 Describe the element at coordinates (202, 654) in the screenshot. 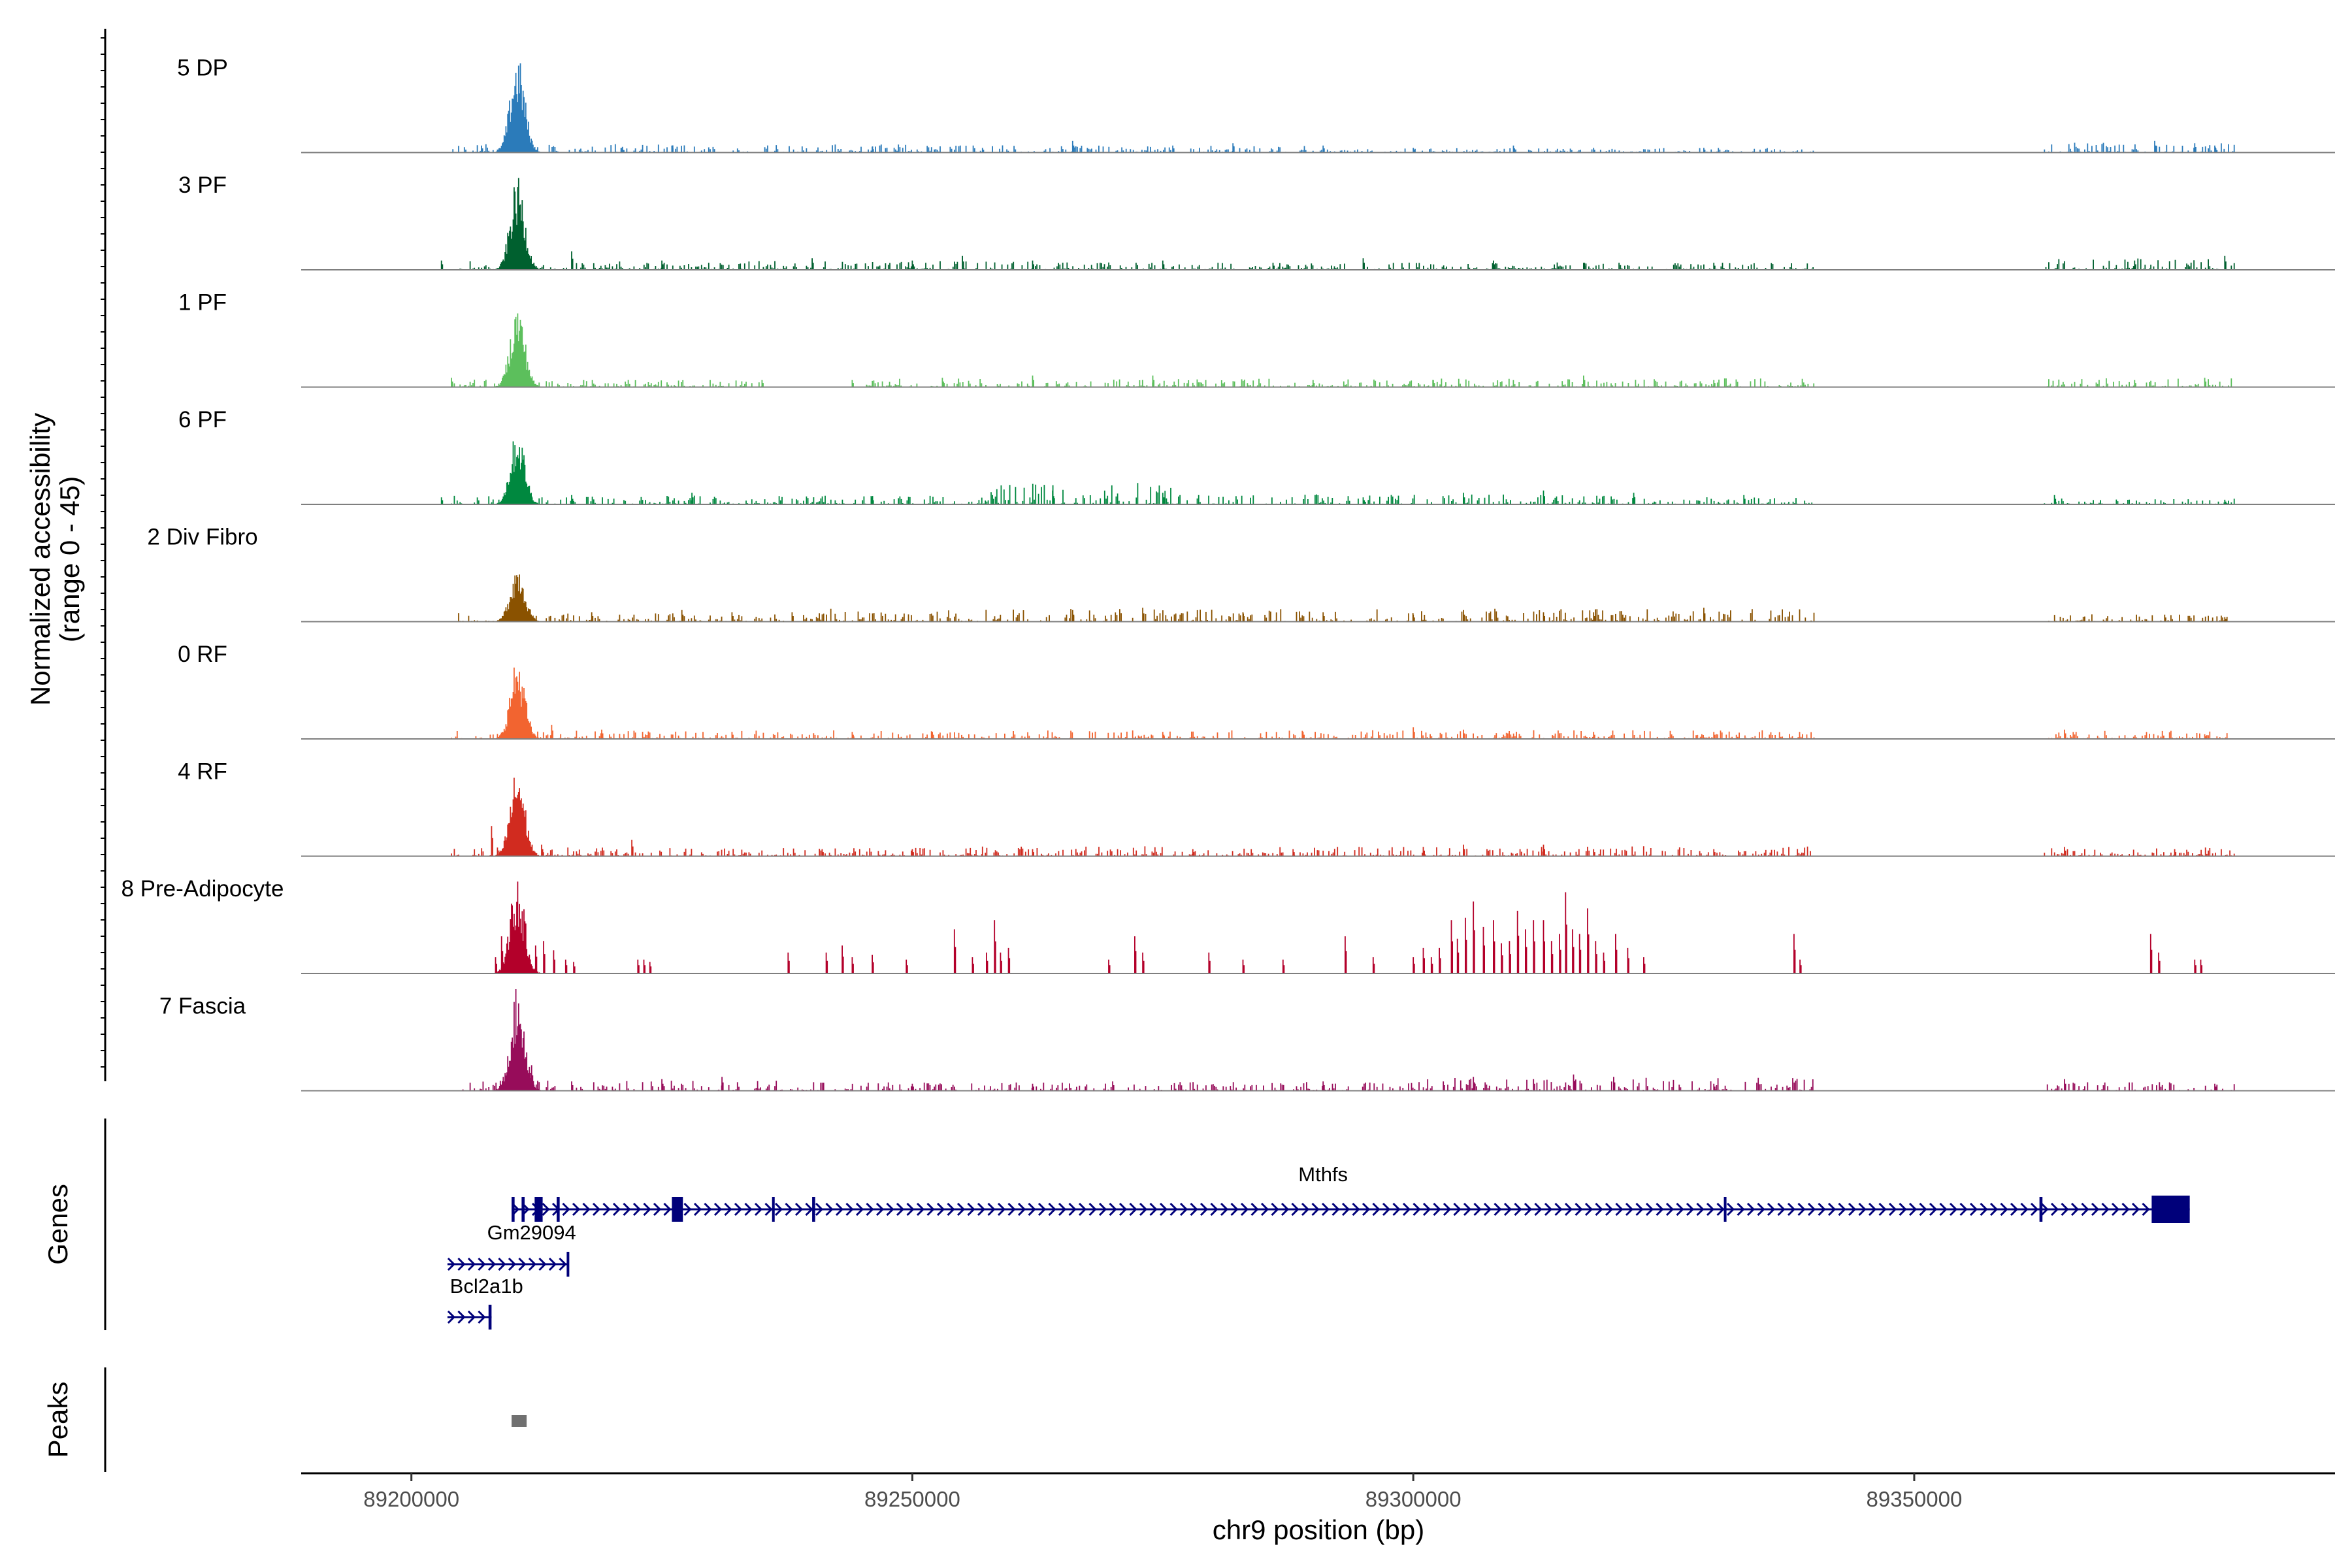

I see `track-label: 0 RF` at that location.